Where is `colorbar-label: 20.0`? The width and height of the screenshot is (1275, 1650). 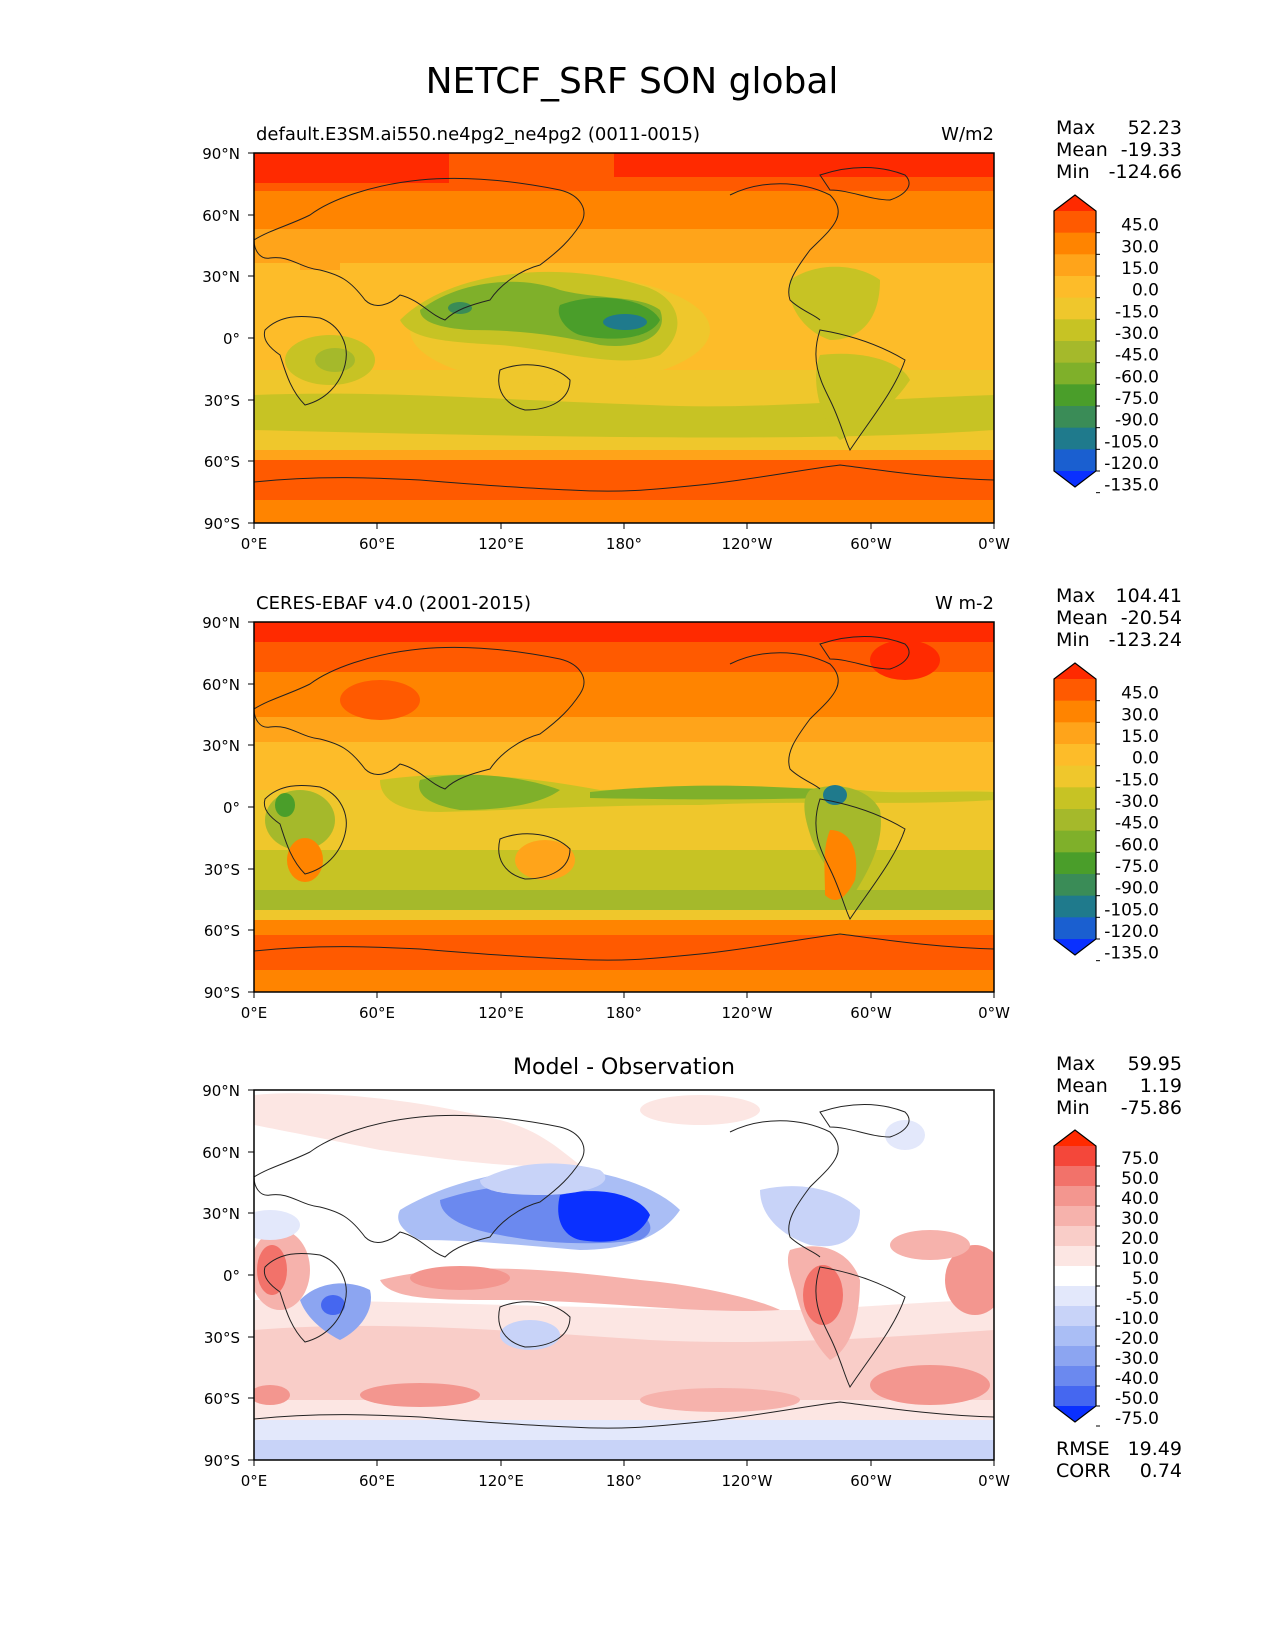
colorbar-label: 20.0 is located at coordinates (1140, 1239).